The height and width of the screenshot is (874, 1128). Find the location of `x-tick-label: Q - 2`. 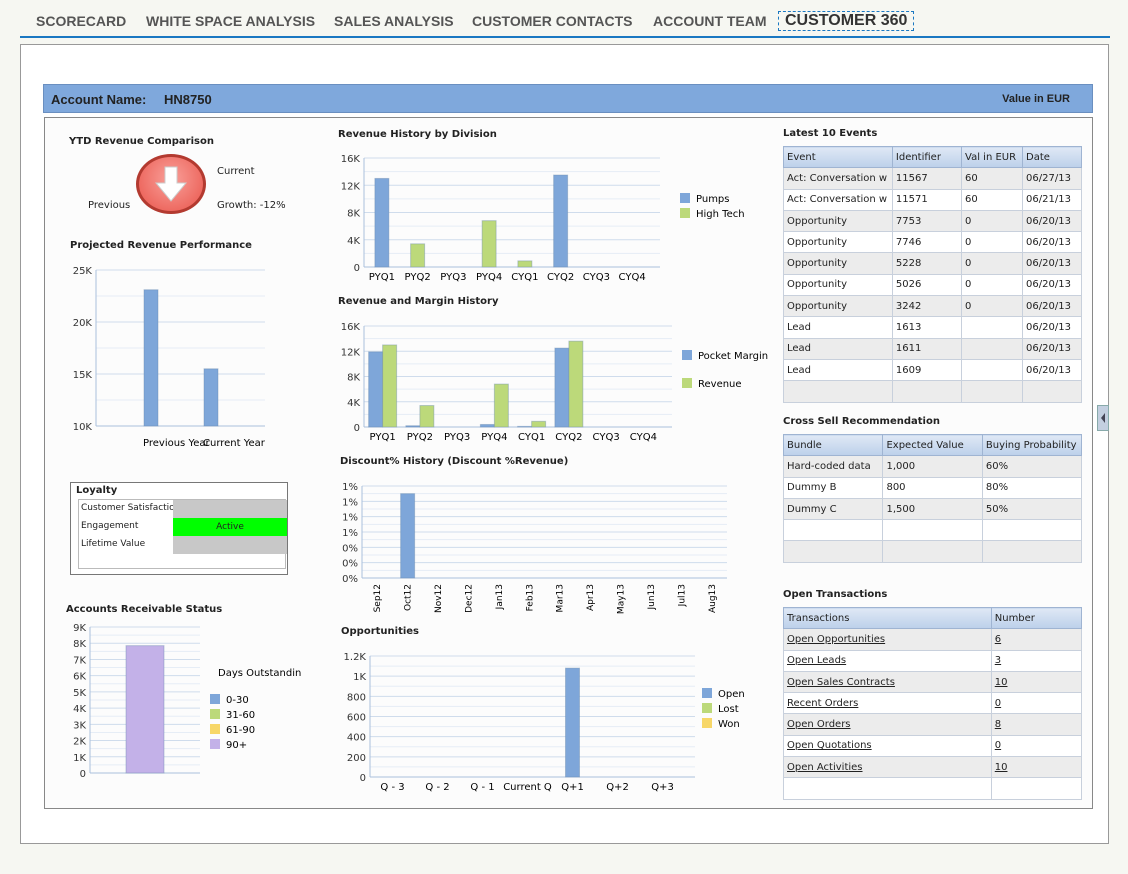

x-tick-label: Q - 2 is located at coordinates (437, 787).